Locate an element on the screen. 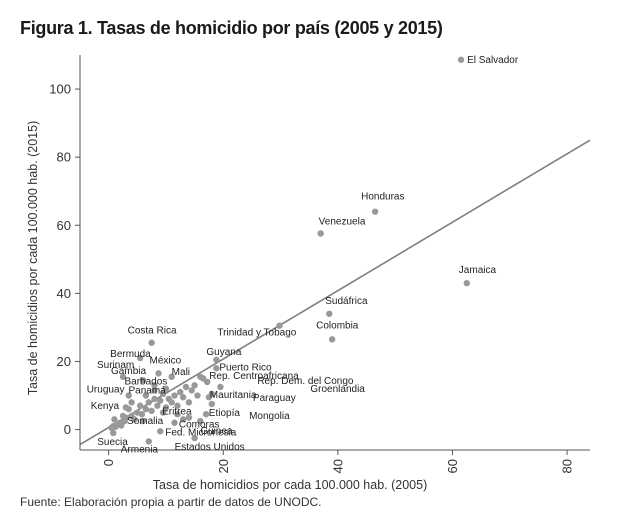 This screenshot has width=627, height=512. data-point-panam- is located at coordinates (154, 390).